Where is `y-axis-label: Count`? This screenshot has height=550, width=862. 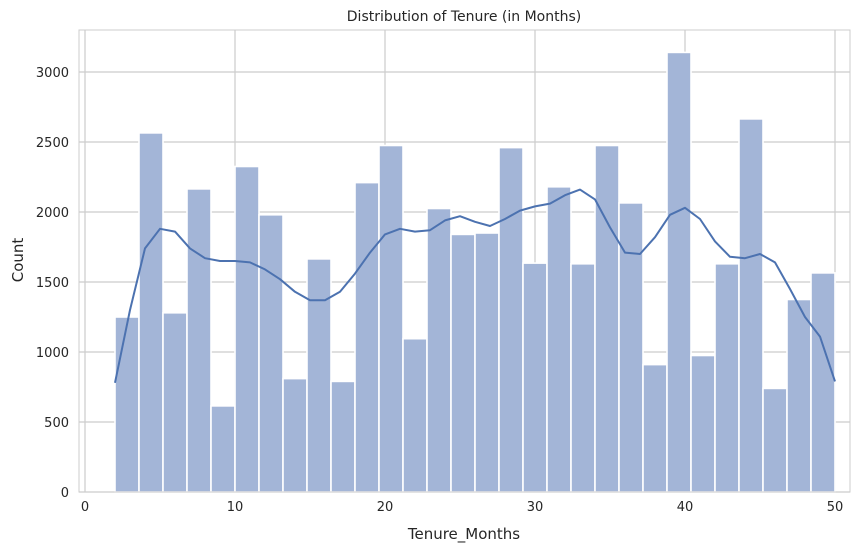
y-axis-label: Count is located at coordinates (18, 260).